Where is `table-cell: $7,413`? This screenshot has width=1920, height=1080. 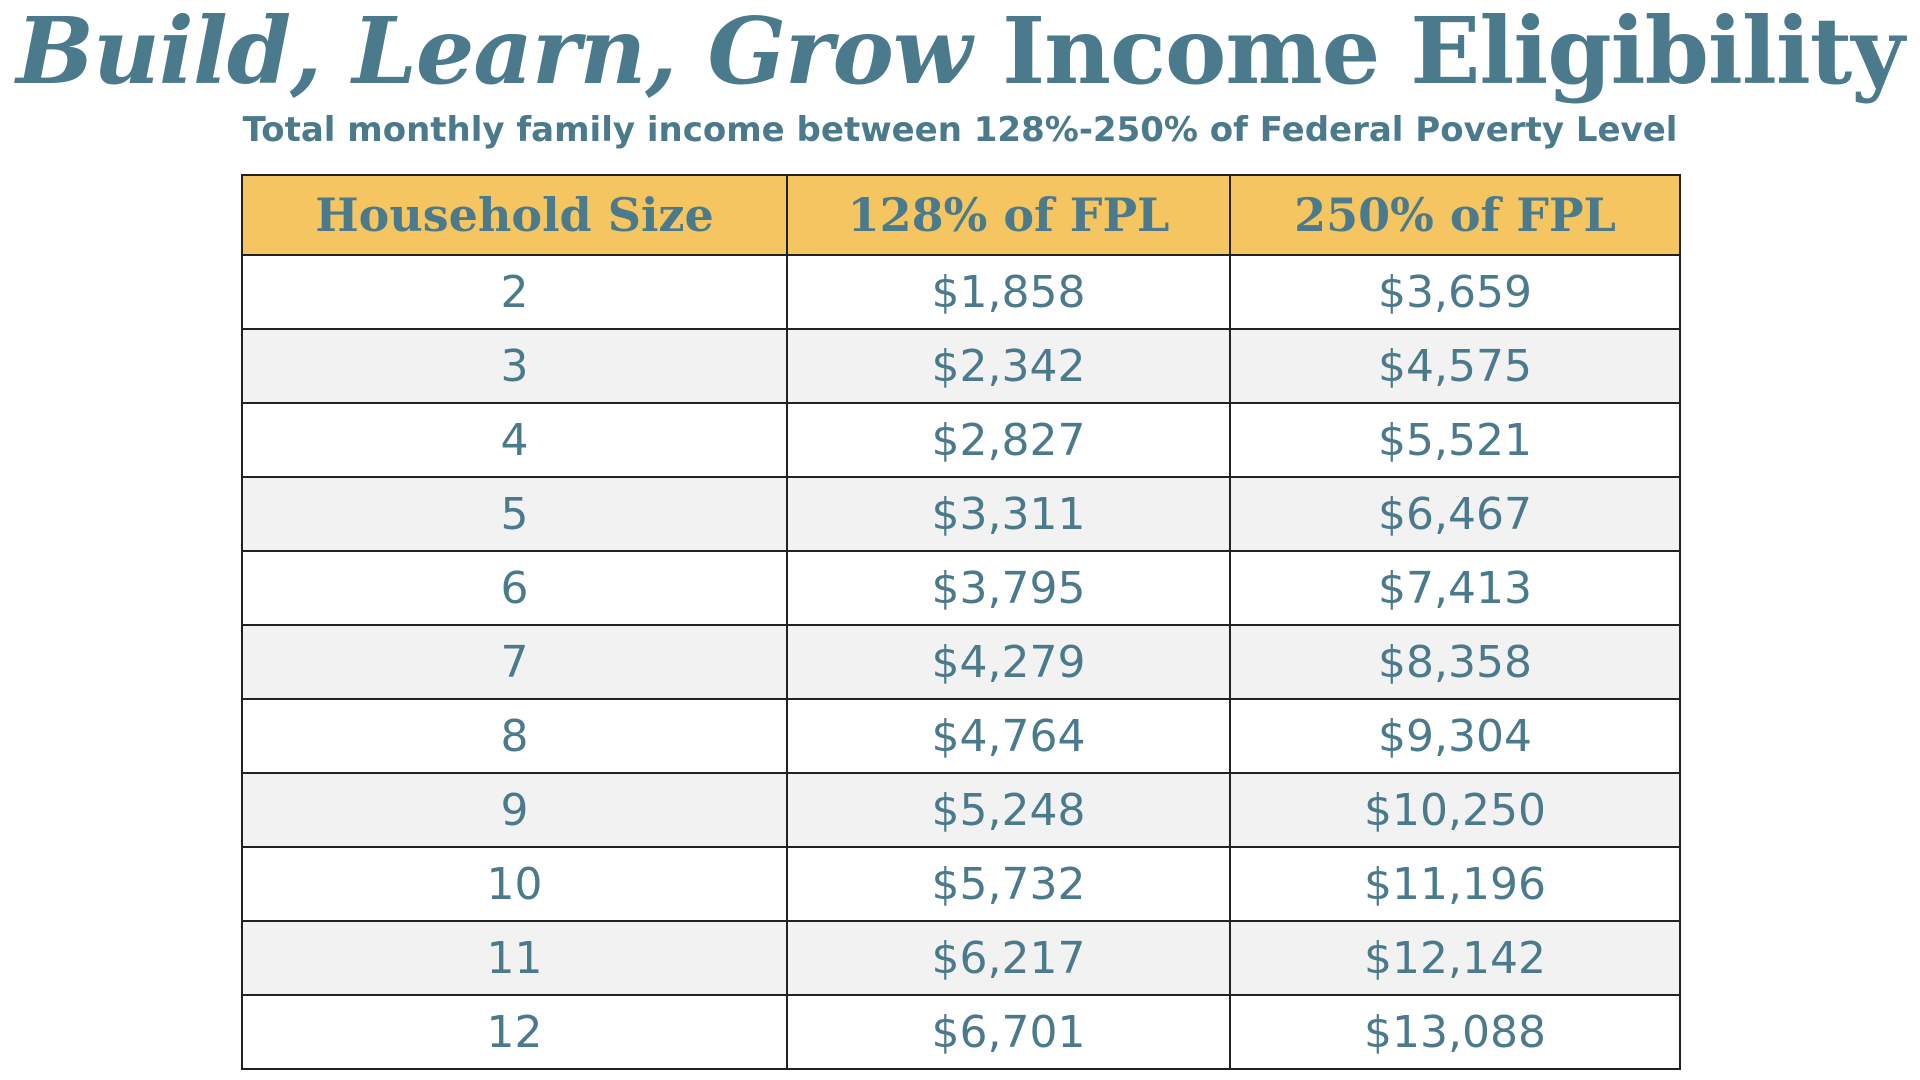
table-cell: $7,413 is located at coordinates (1455, 588).